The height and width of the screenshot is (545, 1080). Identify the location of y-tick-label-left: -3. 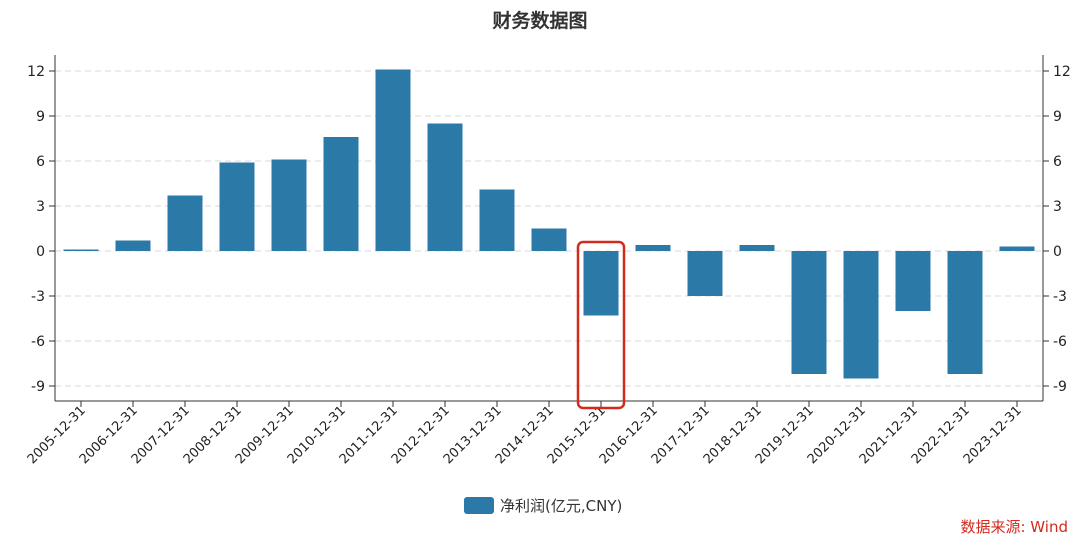
(38, 297).